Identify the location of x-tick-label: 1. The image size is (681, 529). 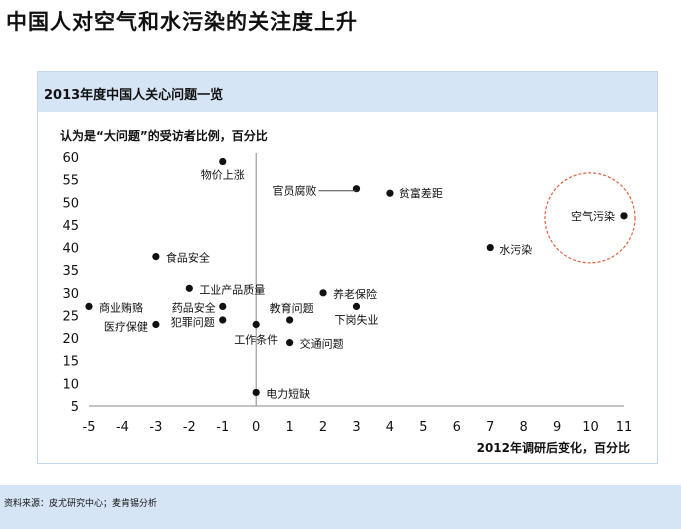
(289, 427).